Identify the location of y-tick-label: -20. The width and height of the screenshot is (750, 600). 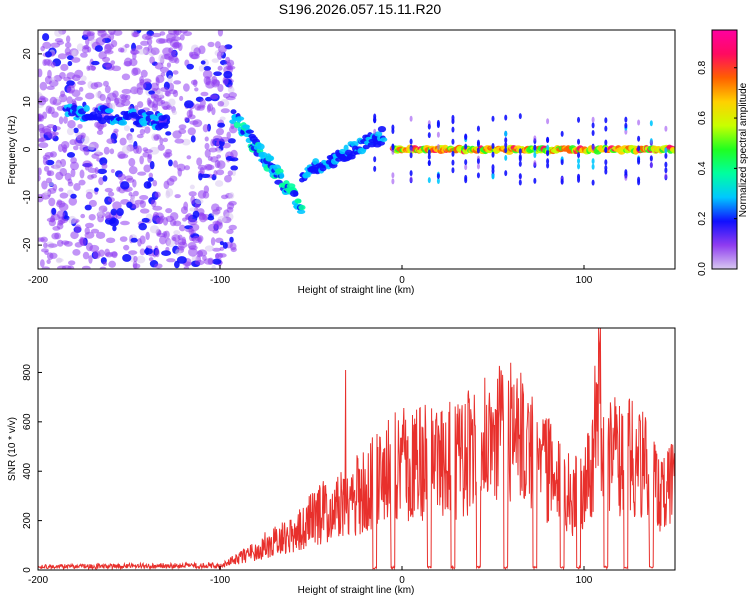
(27, 244).